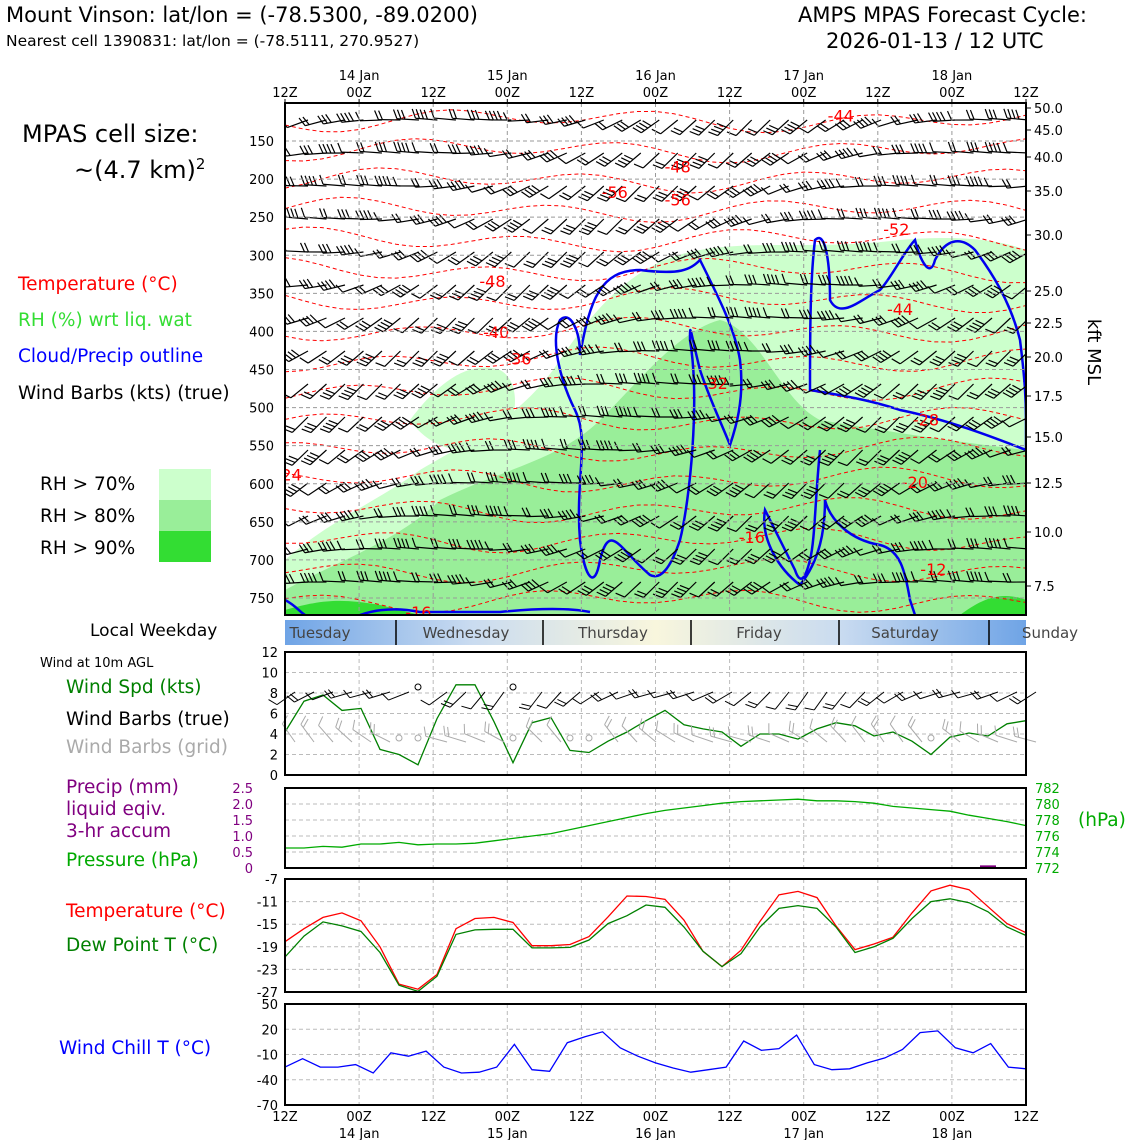 The image size is (1140, 1140). I want to click on height-tick-label: 45.0, so click(1048, 131).